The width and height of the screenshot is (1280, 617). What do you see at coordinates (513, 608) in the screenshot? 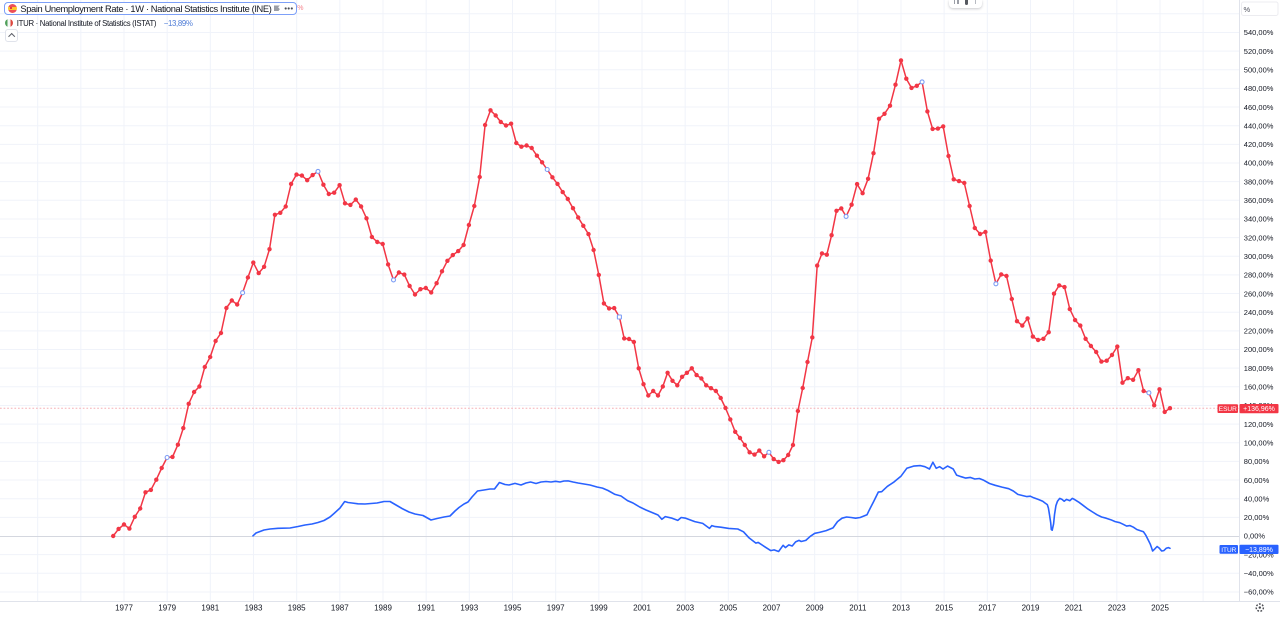
I see `svg-text: 1995` at bounding box center [513, 608].